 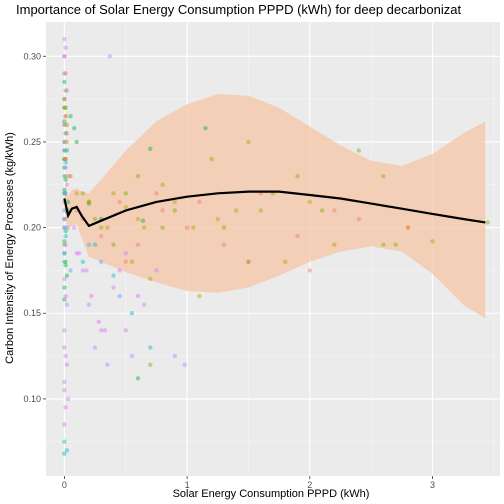 I want to click on y-tick-label: 0.20, so click(x=32, y=228).